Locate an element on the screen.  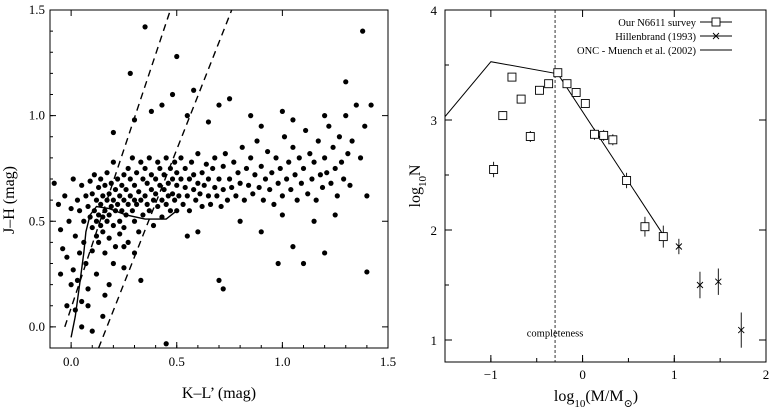
right-y-axis-label: log10N is located at coordinates (418, 185).